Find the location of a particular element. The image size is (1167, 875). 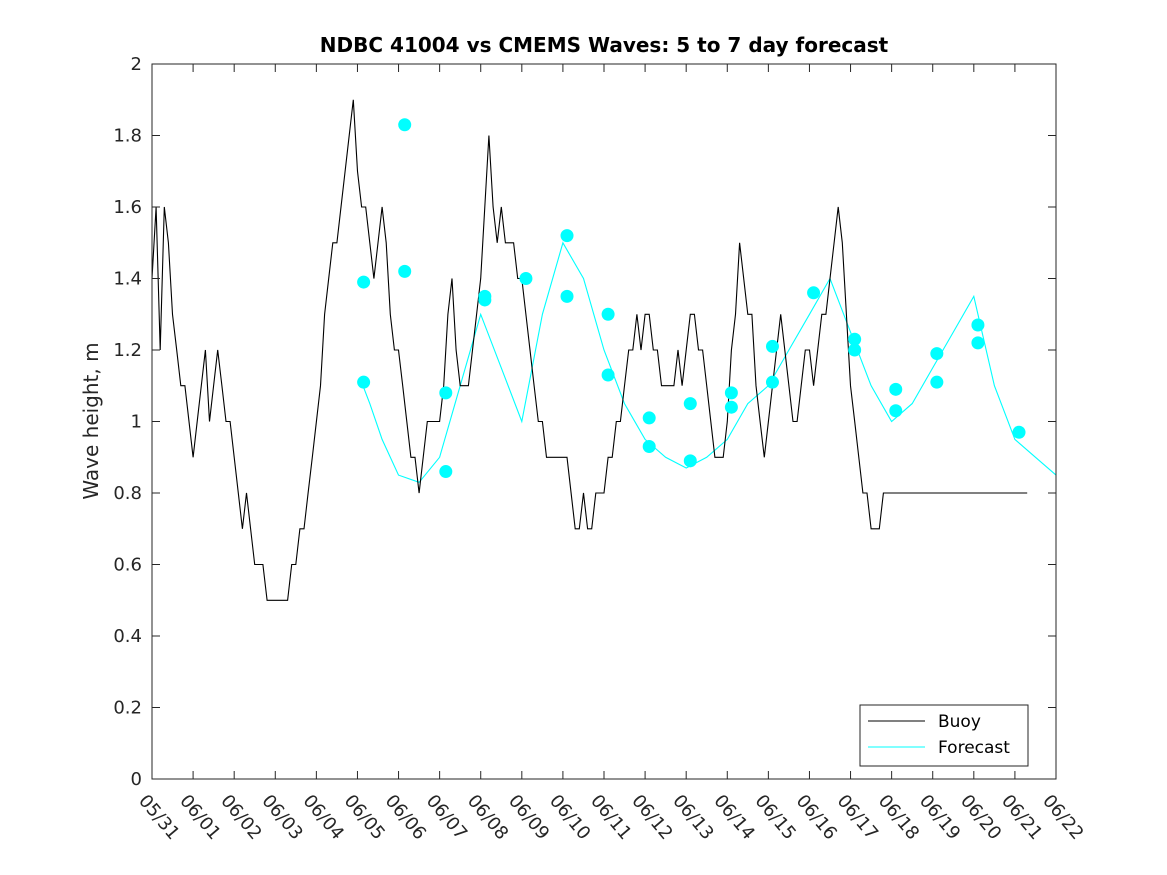

legend: Buoy Forecast is located at coordinates (944, 735).